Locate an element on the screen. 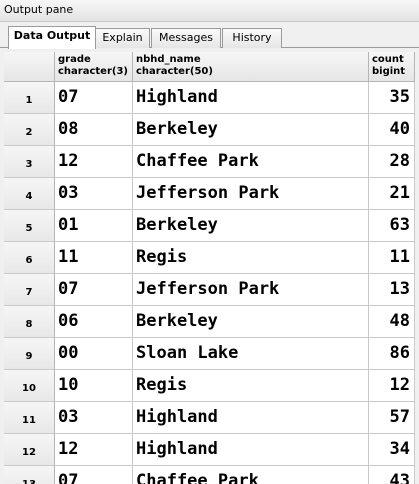  cell-count: 12 is located at coordinates (392, 386).